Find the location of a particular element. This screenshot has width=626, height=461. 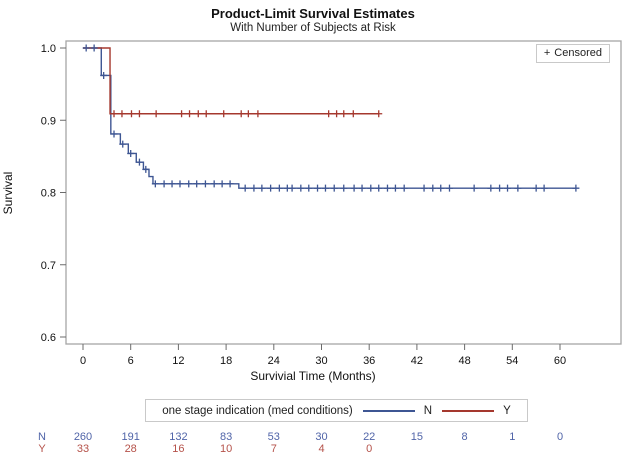

y-tick-label: 0.8 is located at coordinates (48, 194).